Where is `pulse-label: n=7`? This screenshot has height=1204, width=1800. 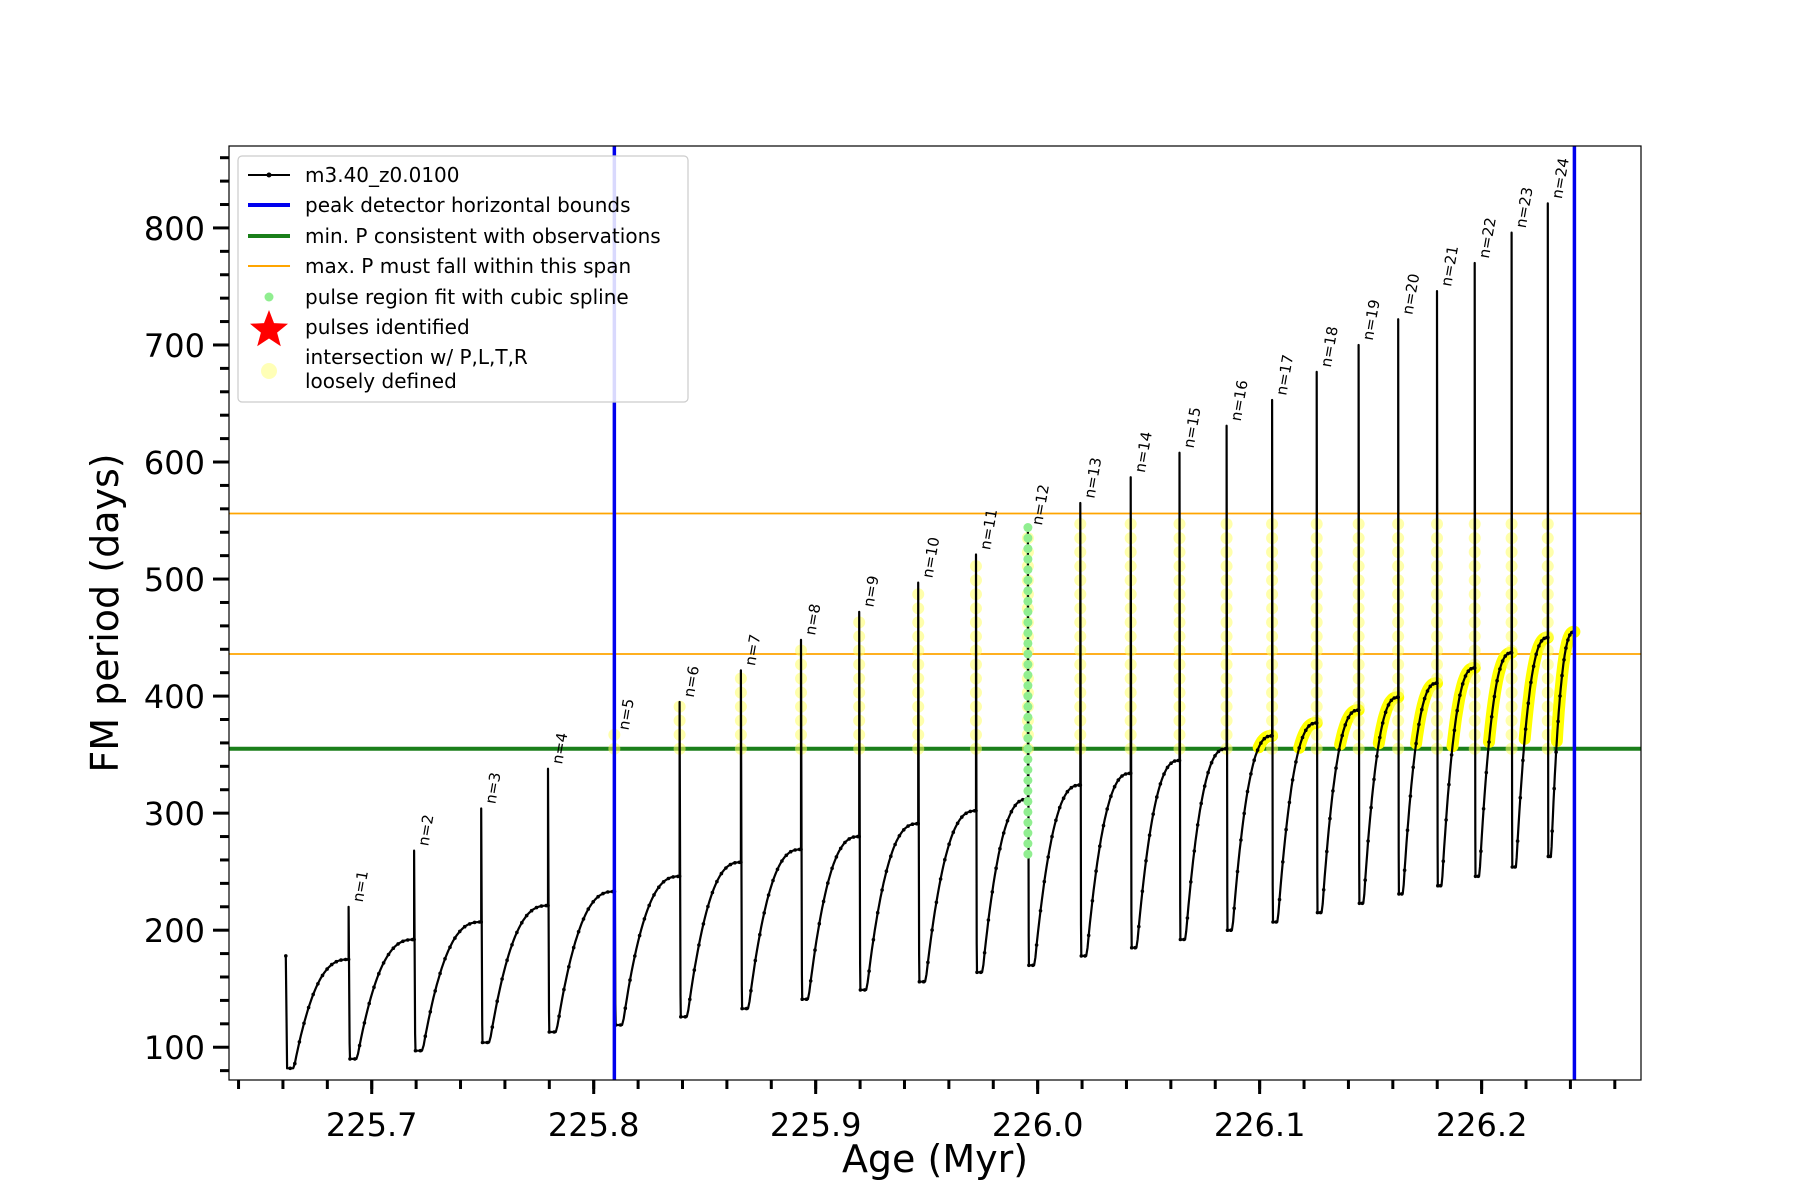 pulse-label: n=7 is located at coordinates (752, 650).